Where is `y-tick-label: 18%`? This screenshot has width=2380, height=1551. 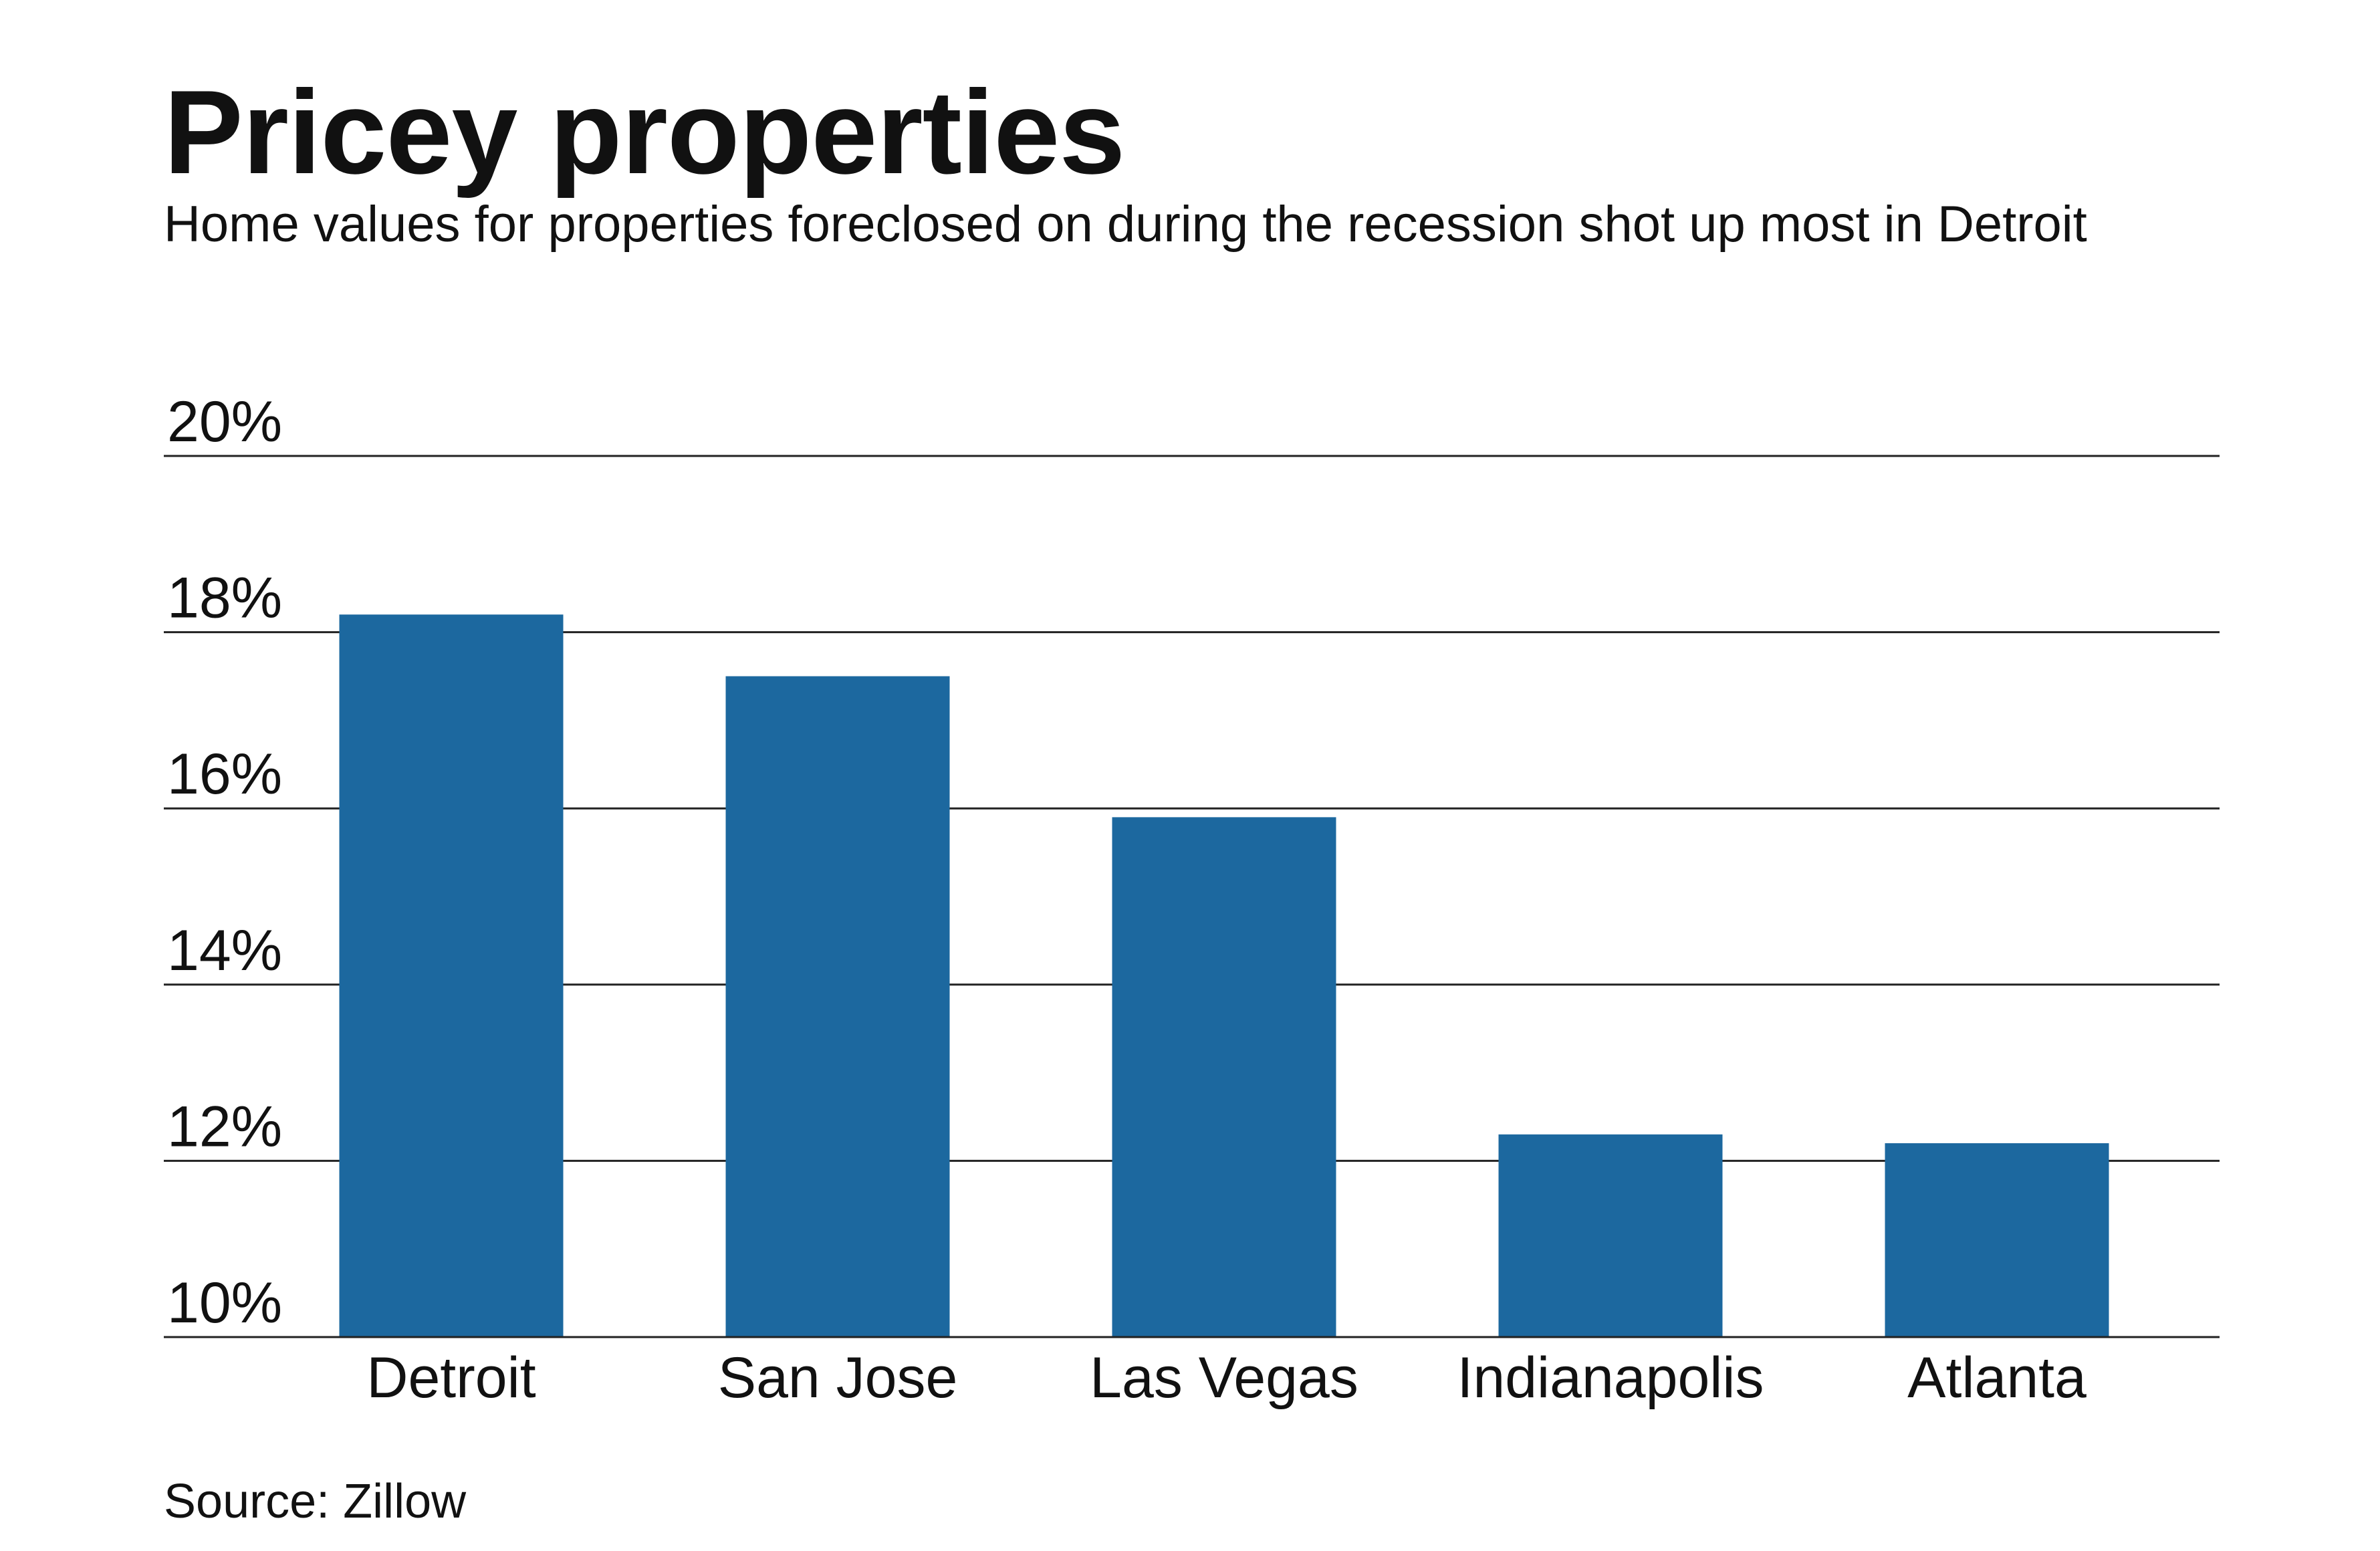
y-tick-label: 18% is located at coordinates (224, 598).